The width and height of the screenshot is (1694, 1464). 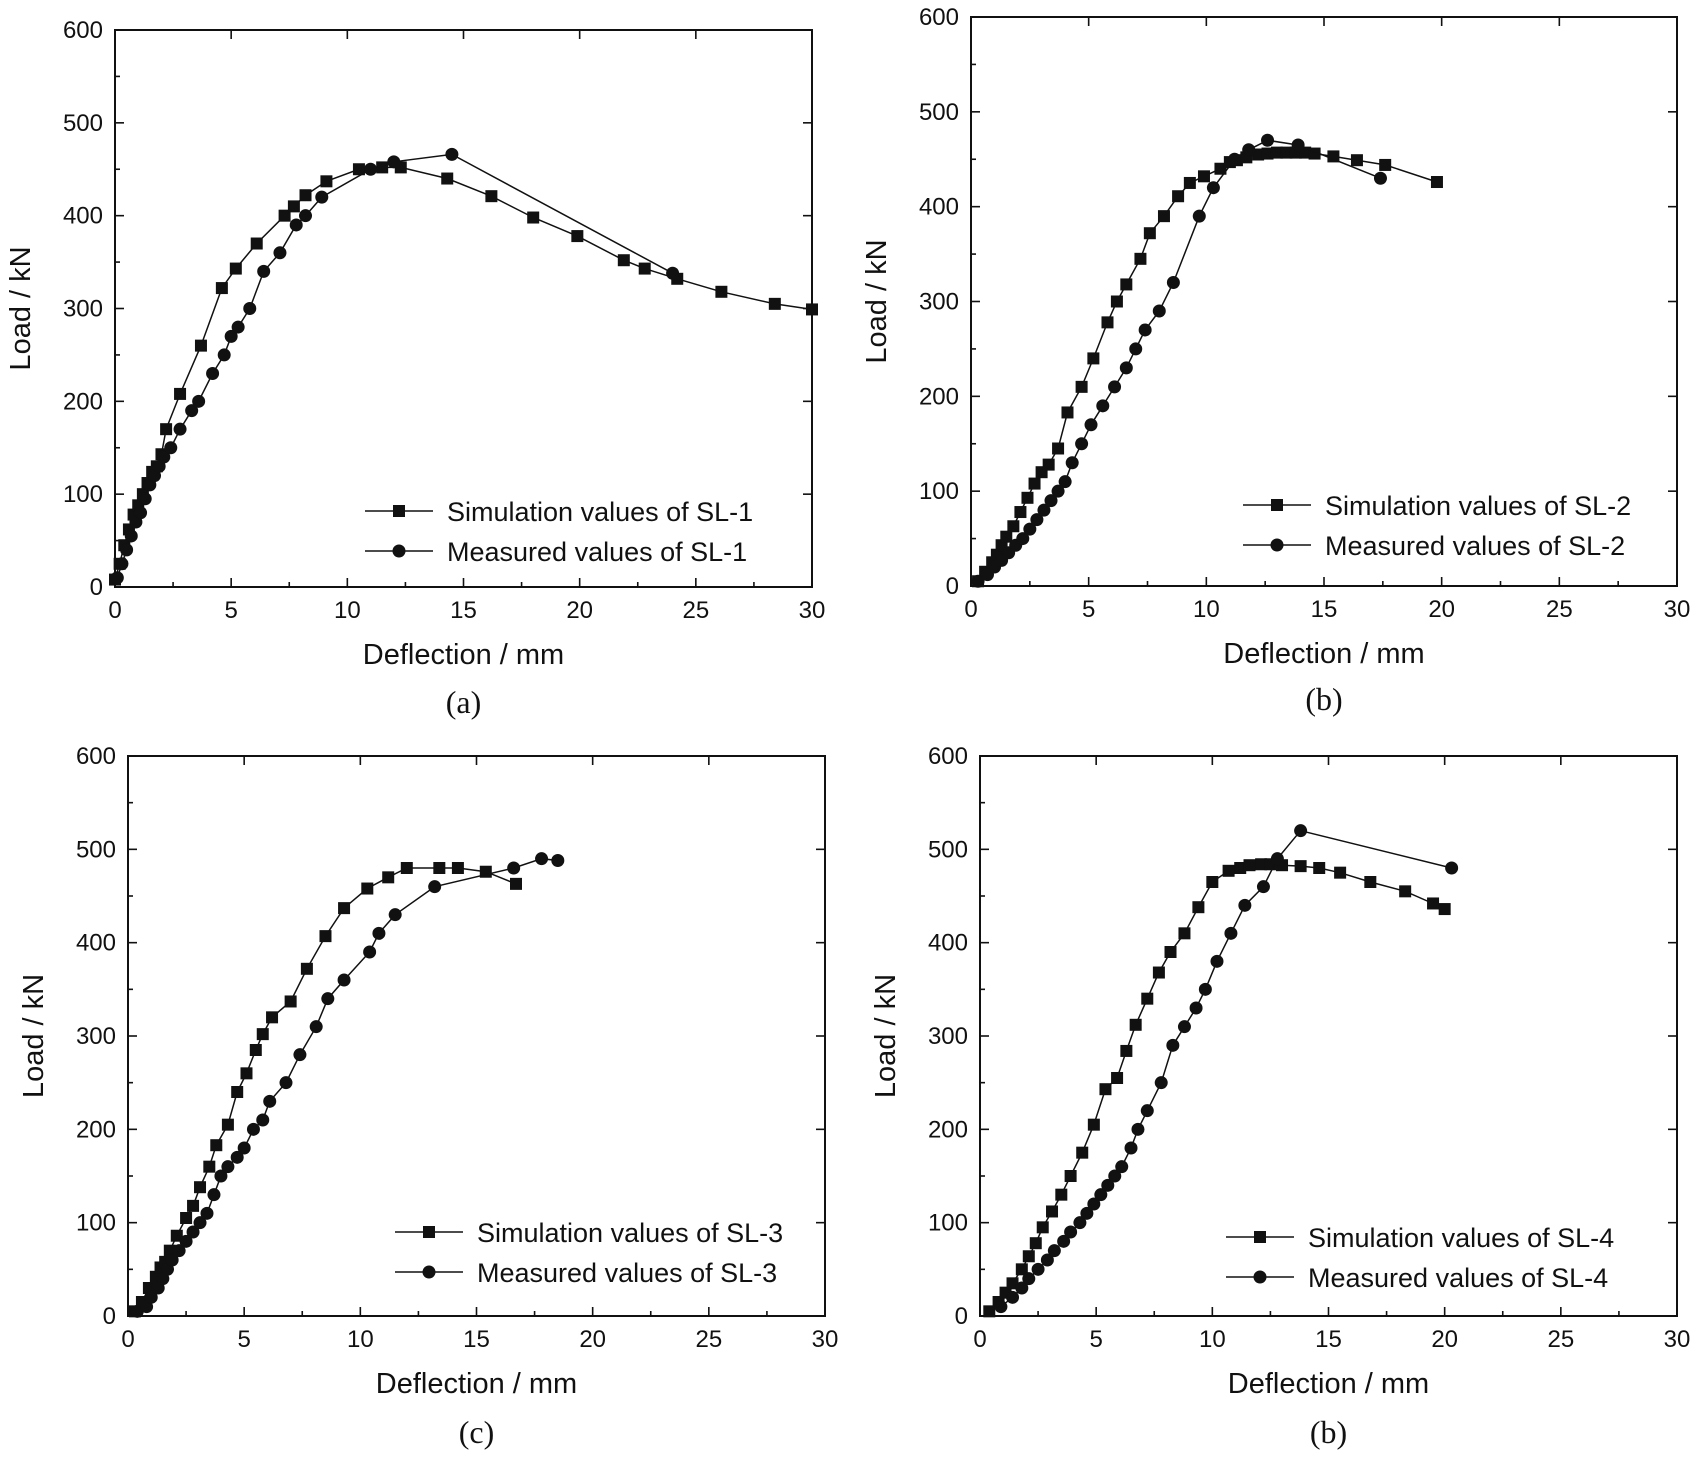 What do you see at coordinates (83, 494) in the screenshot?
I see `y-tick-label: 100` at bounding box center [83, 494].